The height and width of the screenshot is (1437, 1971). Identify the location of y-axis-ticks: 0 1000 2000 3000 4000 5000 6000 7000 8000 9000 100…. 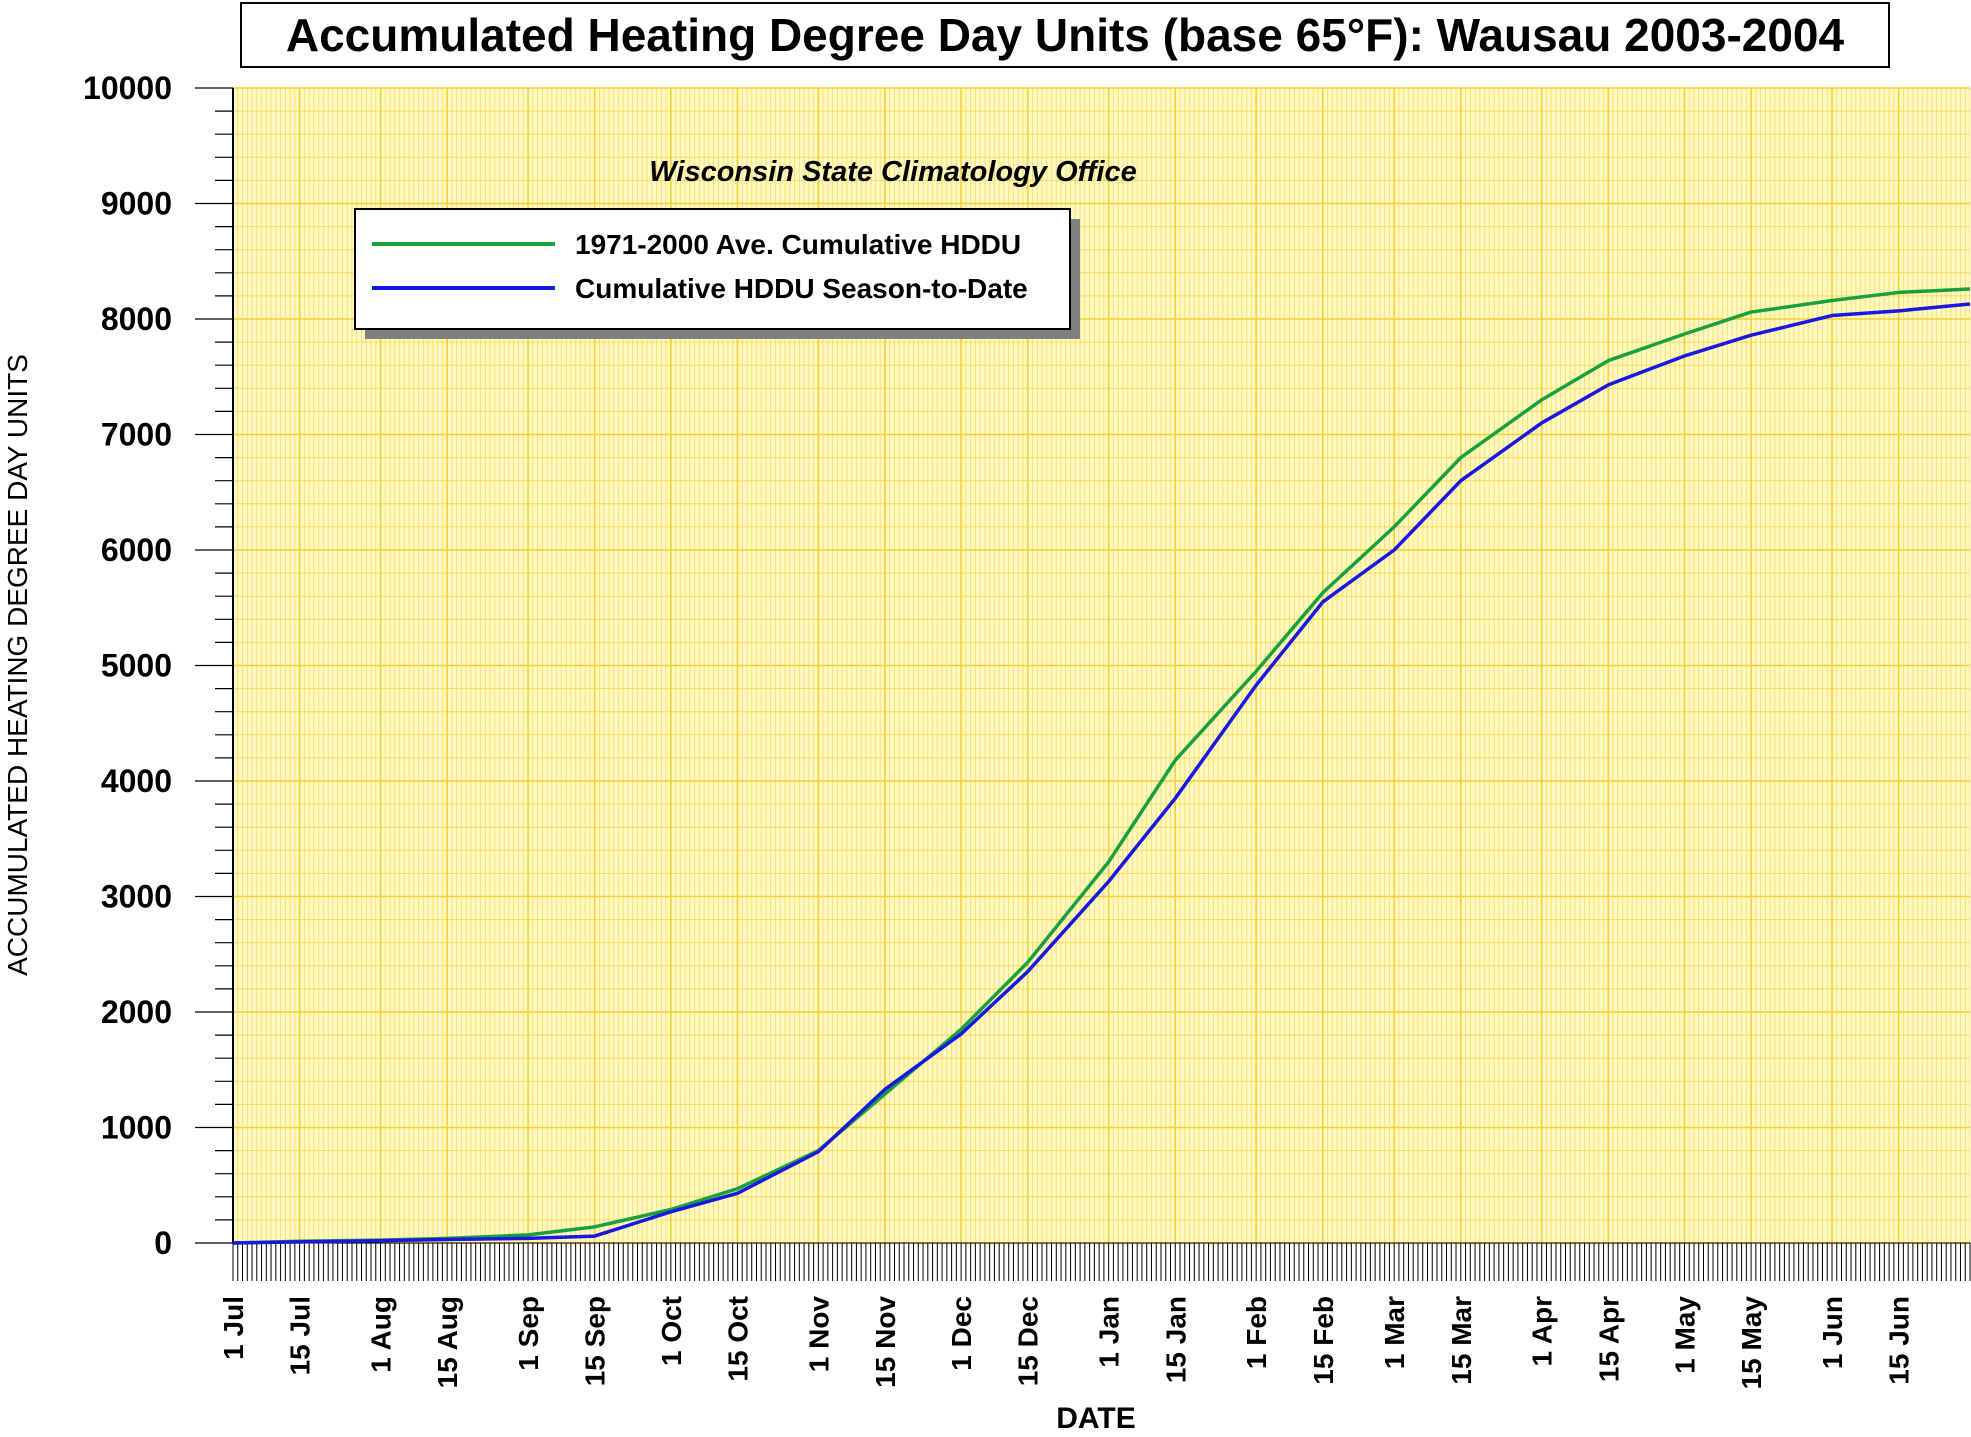
(158, 665).